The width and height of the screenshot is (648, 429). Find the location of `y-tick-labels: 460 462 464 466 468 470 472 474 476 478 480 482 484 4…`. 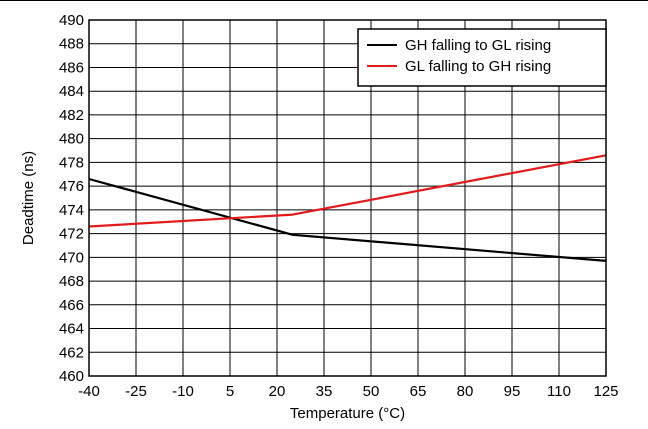

y-tick-labels: 460 462 464 466 468 470 472 474 476 478 480 482 484 4… is located at coordinates (71, 198).